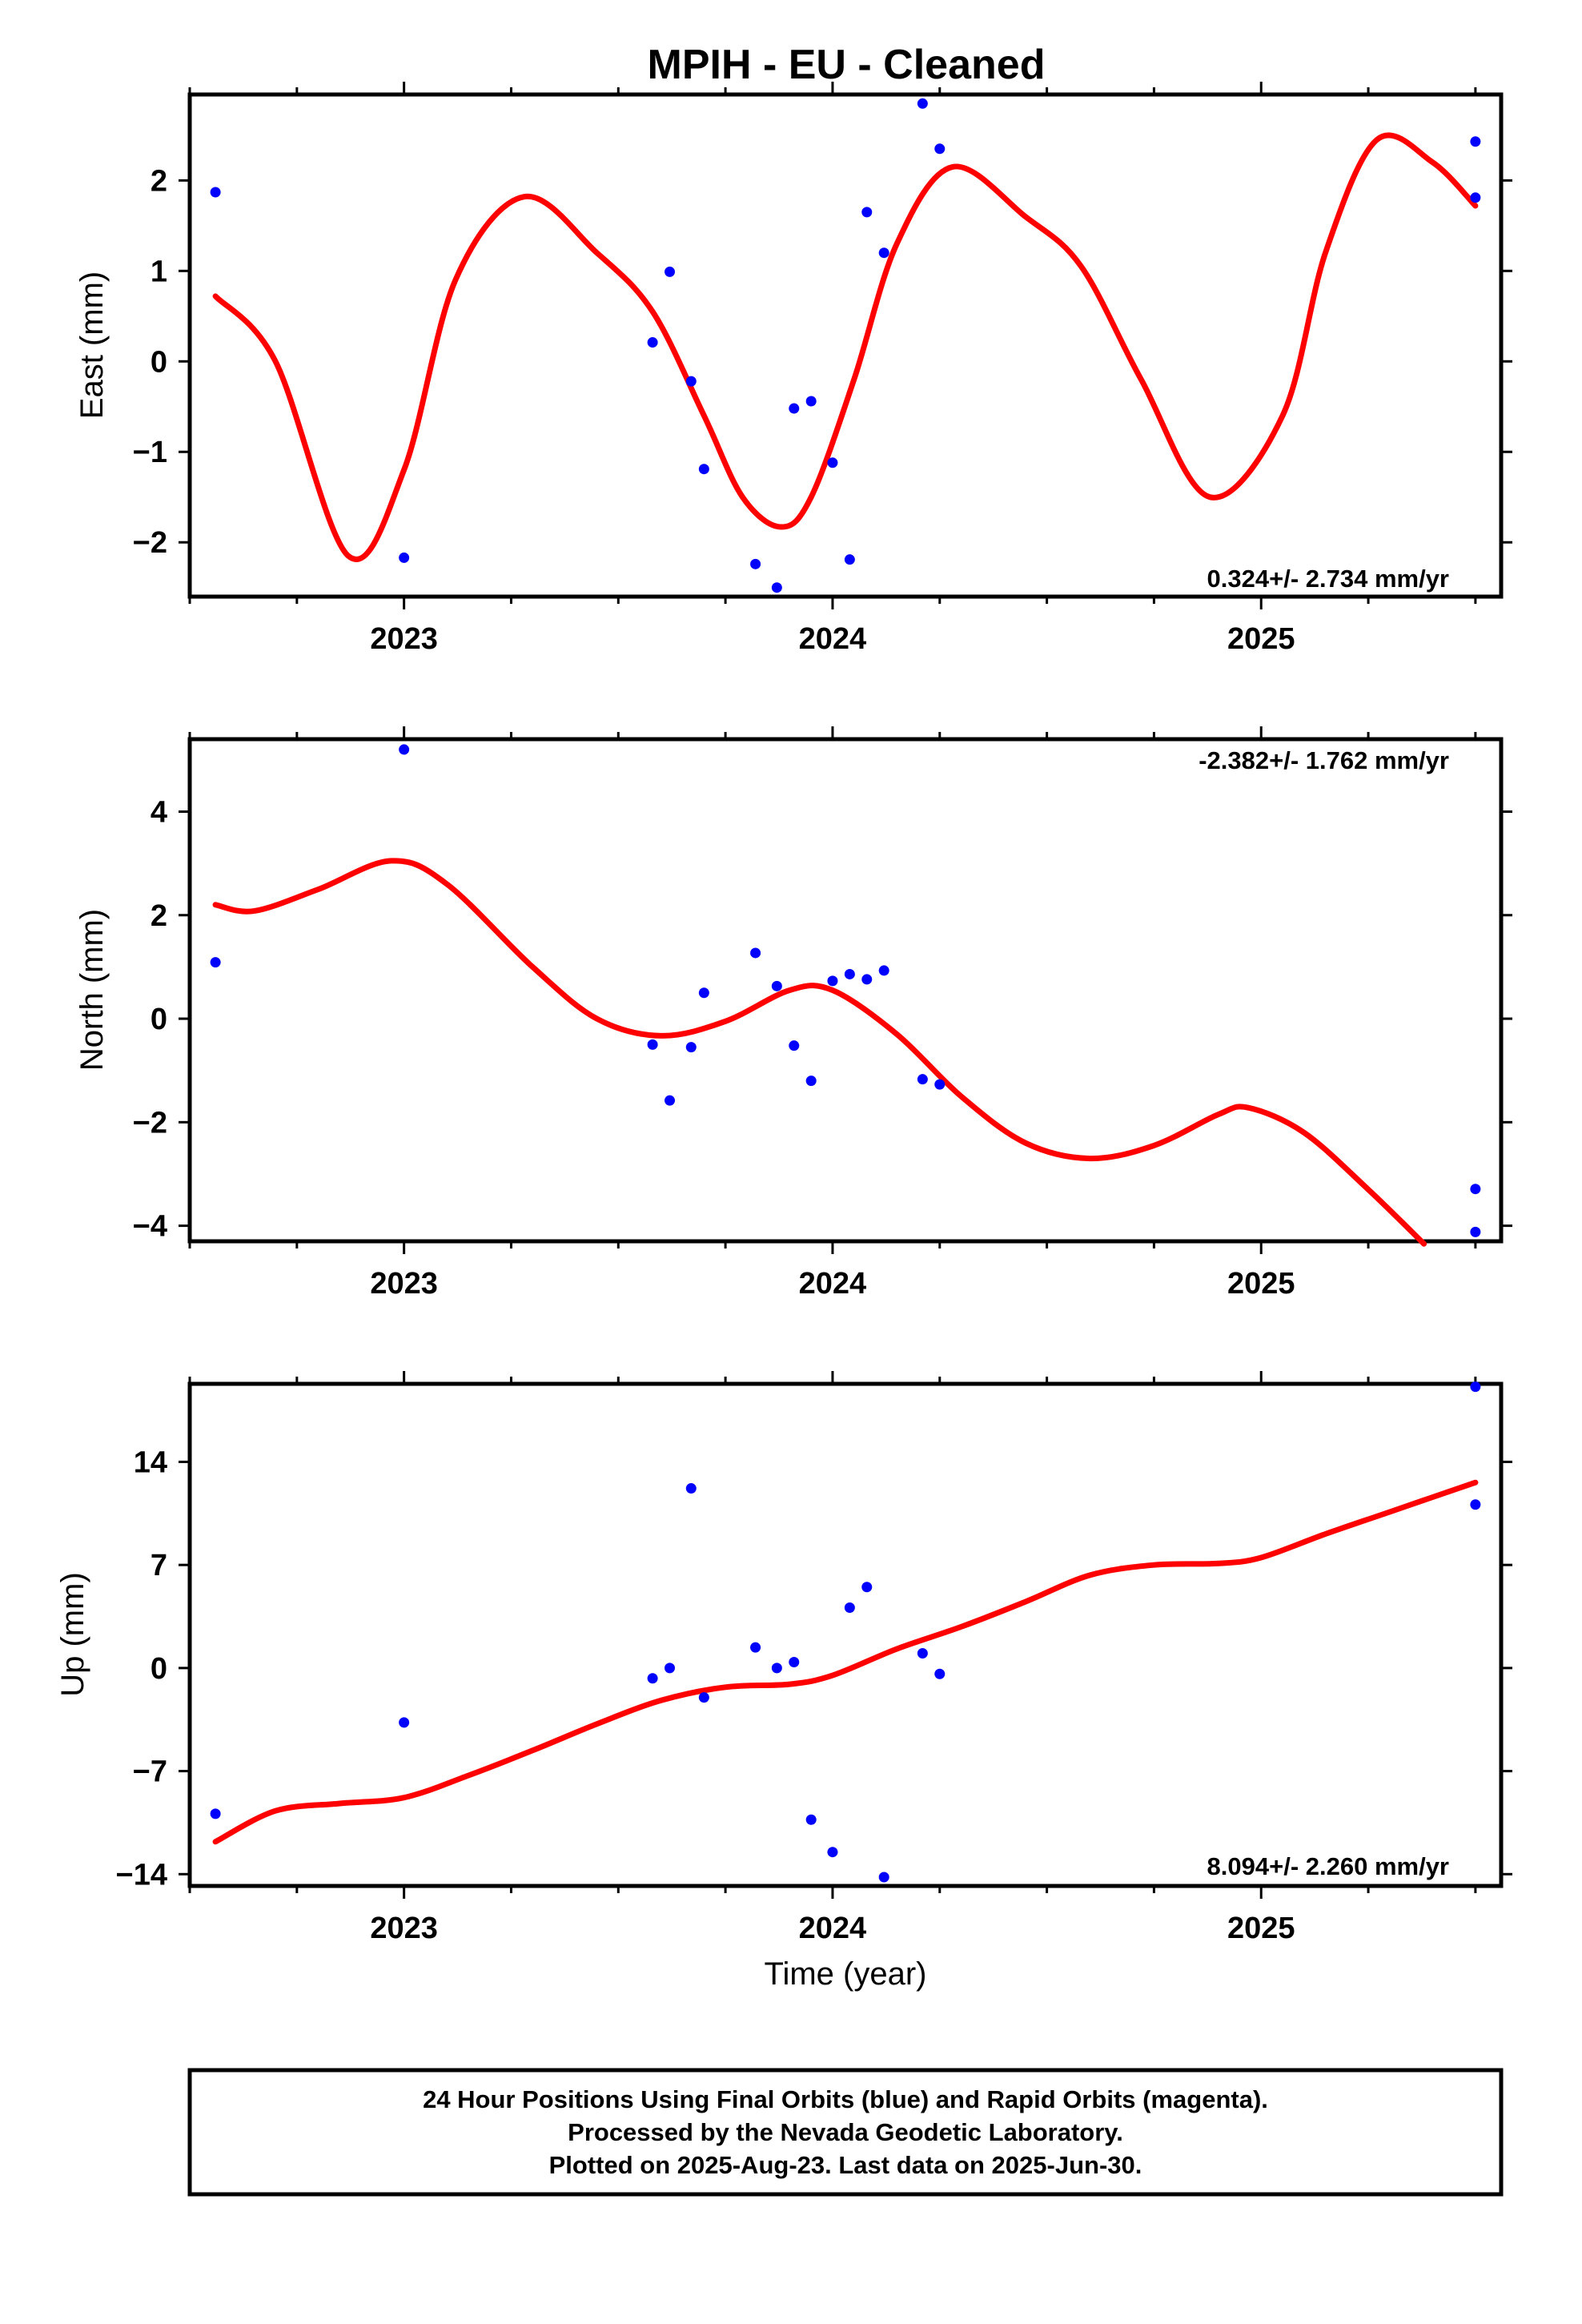  I want to click on panel-up-x-tick-labels: 2023 2024 2025, so click(832, 1929).